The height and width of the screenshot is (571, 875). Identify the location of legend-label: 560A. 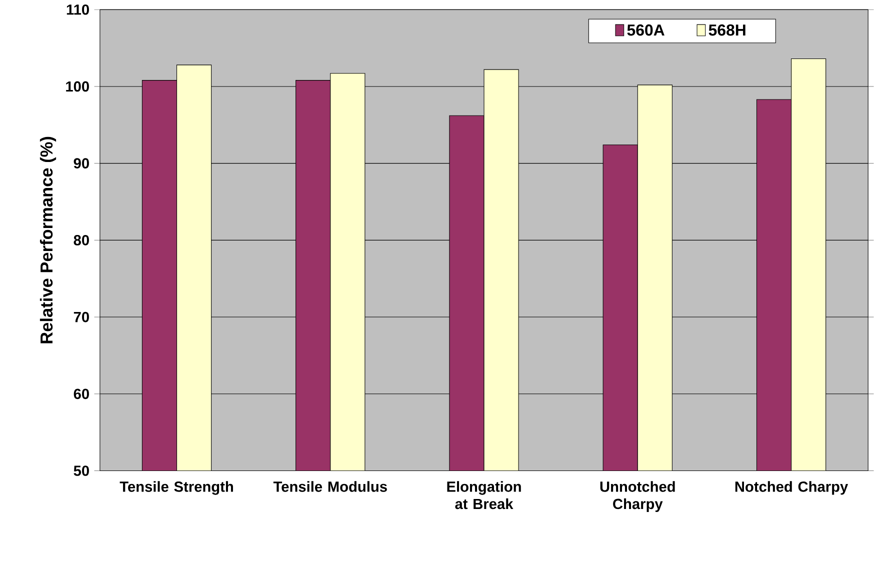
(645, 30).